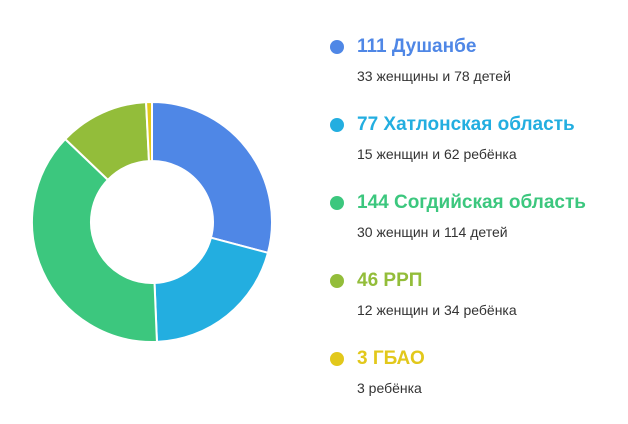 This screenshot has width=628, height=424. Describe the element at coordinates (475, 385) in the screenshot. I see `legend-item-gbao: 3 ГБАО 3 ребёнка` at that location.